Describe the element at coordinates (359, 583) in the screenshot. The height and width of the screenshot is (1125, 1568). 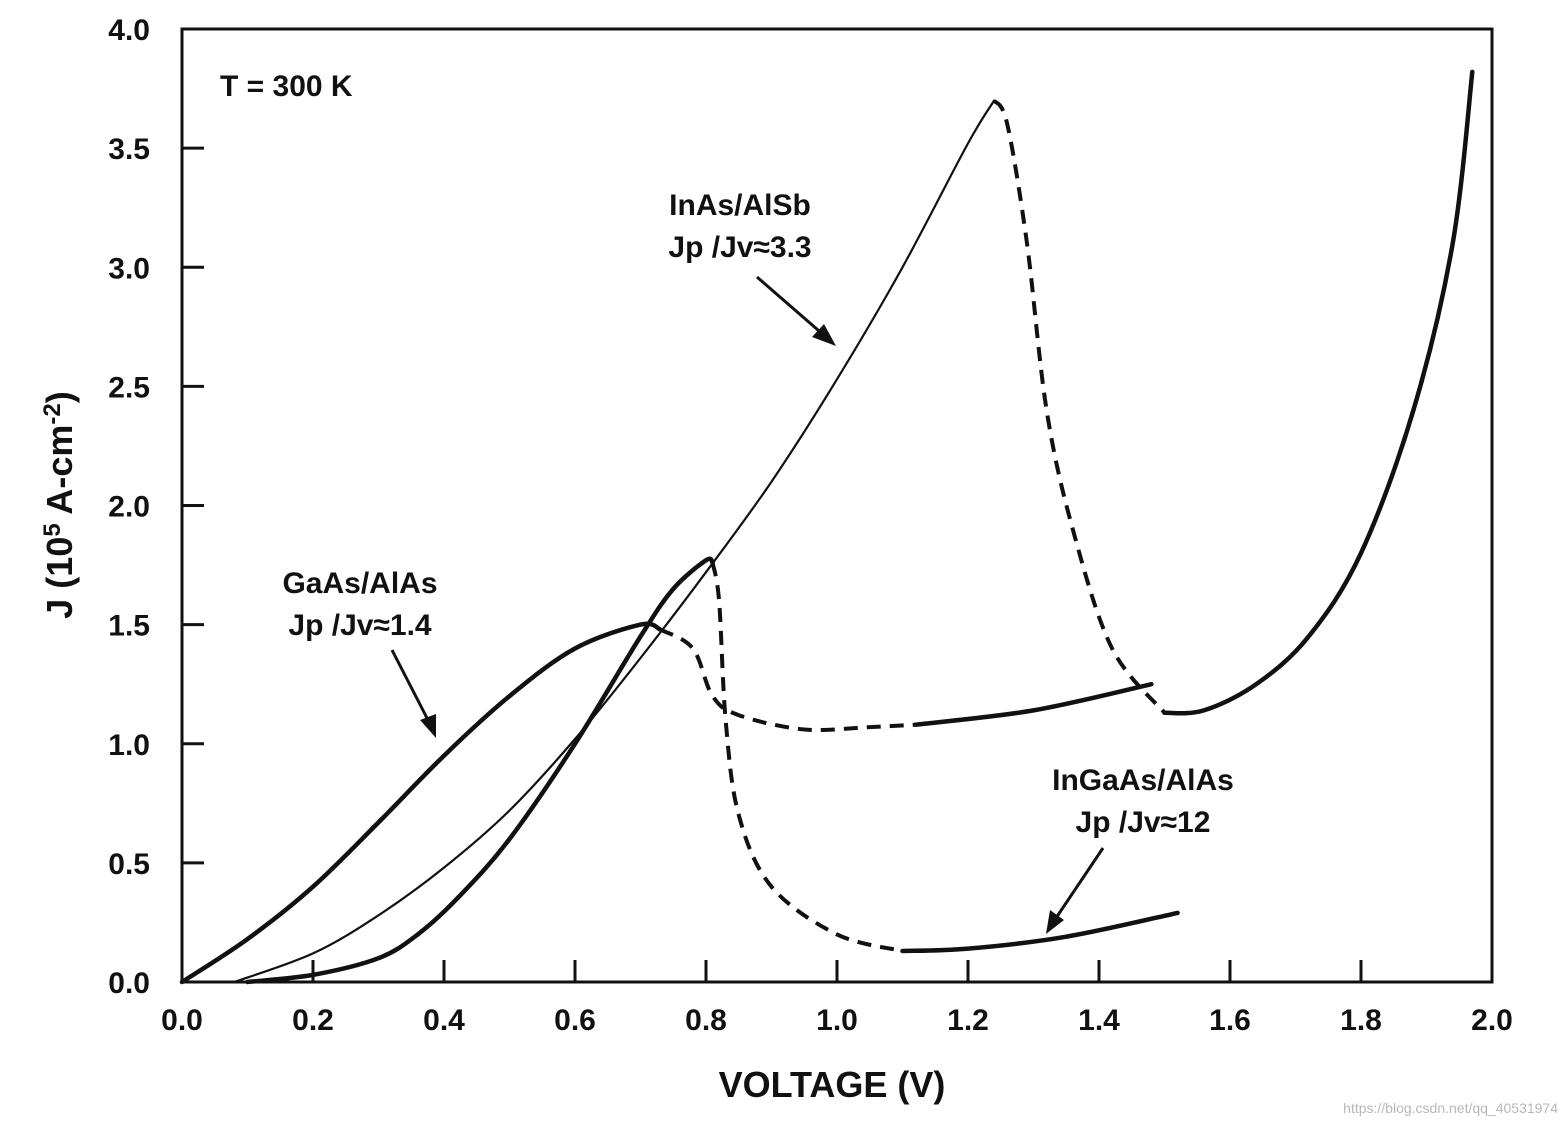
I see `series-label-gaas-alas: GaAs/AlAs` at that location.